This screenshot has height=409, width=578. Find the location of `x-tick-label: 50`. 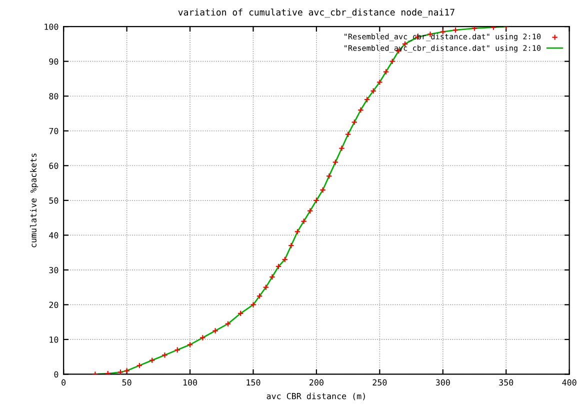

x-tick-label: 50 is located at coordinates (127, 382).